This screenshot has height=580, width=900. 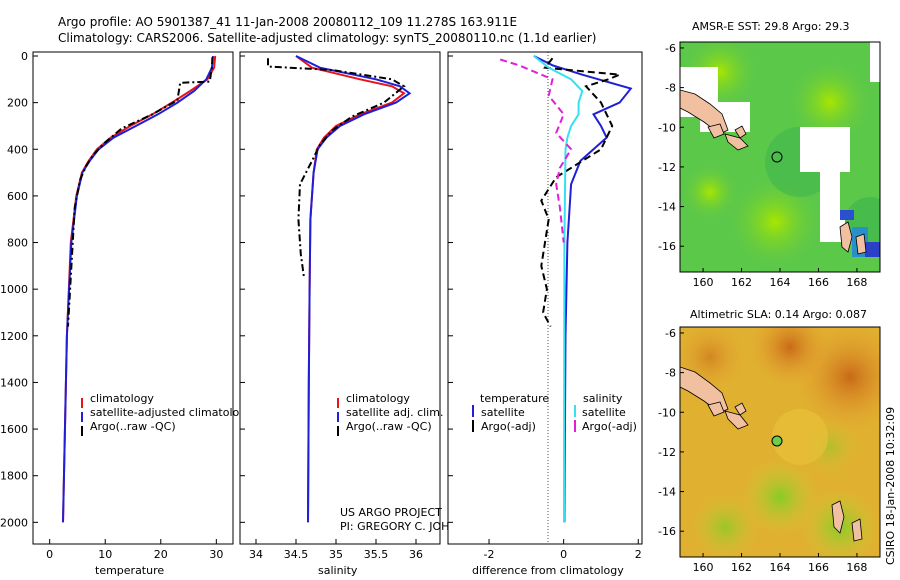 I want to click on difference-xlabel: difference from climatology, so click(x=548, y=570).